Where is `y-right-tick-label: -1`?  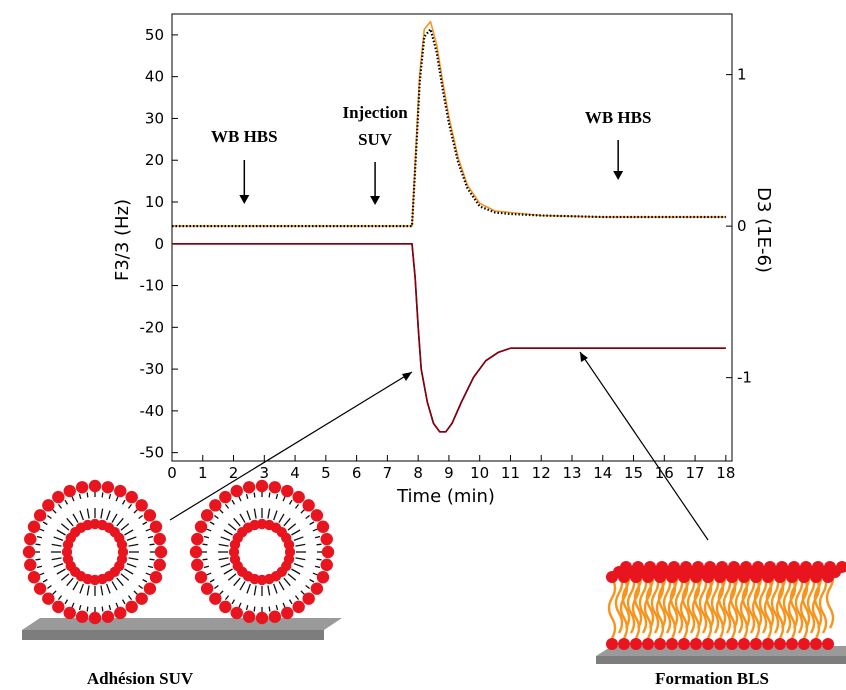 y-right-tick-label: -1 is located at coordinates (744, 378).